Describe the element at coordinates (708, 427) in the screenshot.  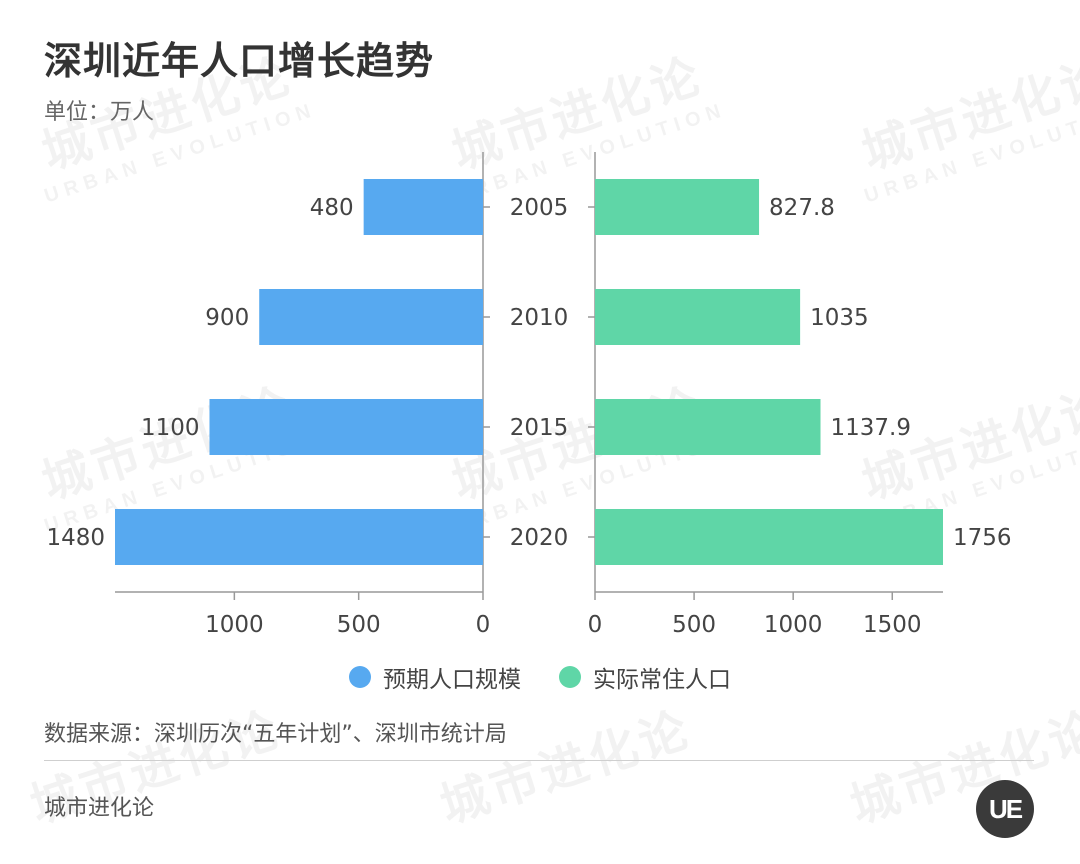
I see `bar-actual-2015` at that location.